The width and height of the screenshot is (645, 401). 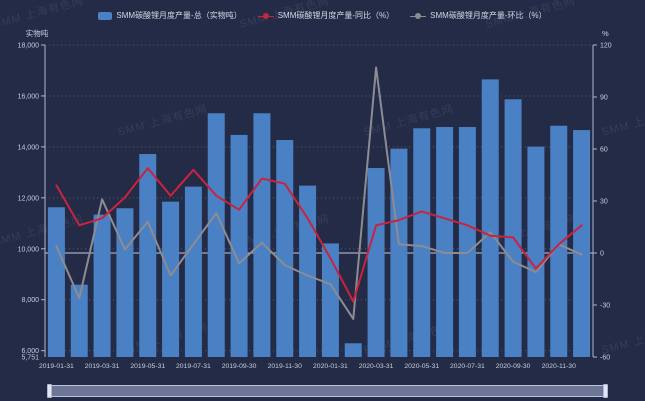 I want to click on data-zoom-slider, so click(x=327, y=391).